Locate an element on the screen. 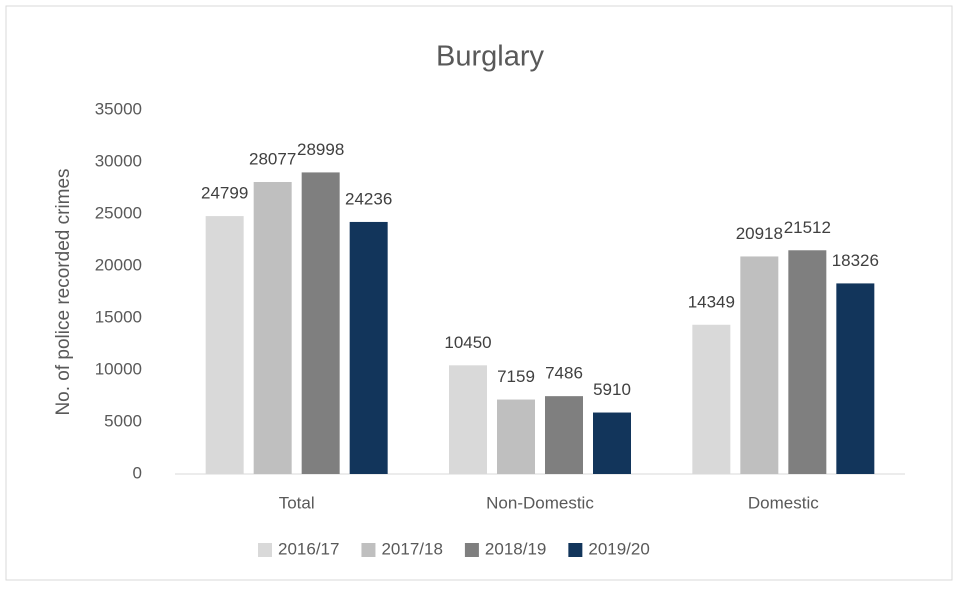 This screenshot has width=960, height=593. x-tick-label: Non-Domestic is located at coordinates (540, 502).